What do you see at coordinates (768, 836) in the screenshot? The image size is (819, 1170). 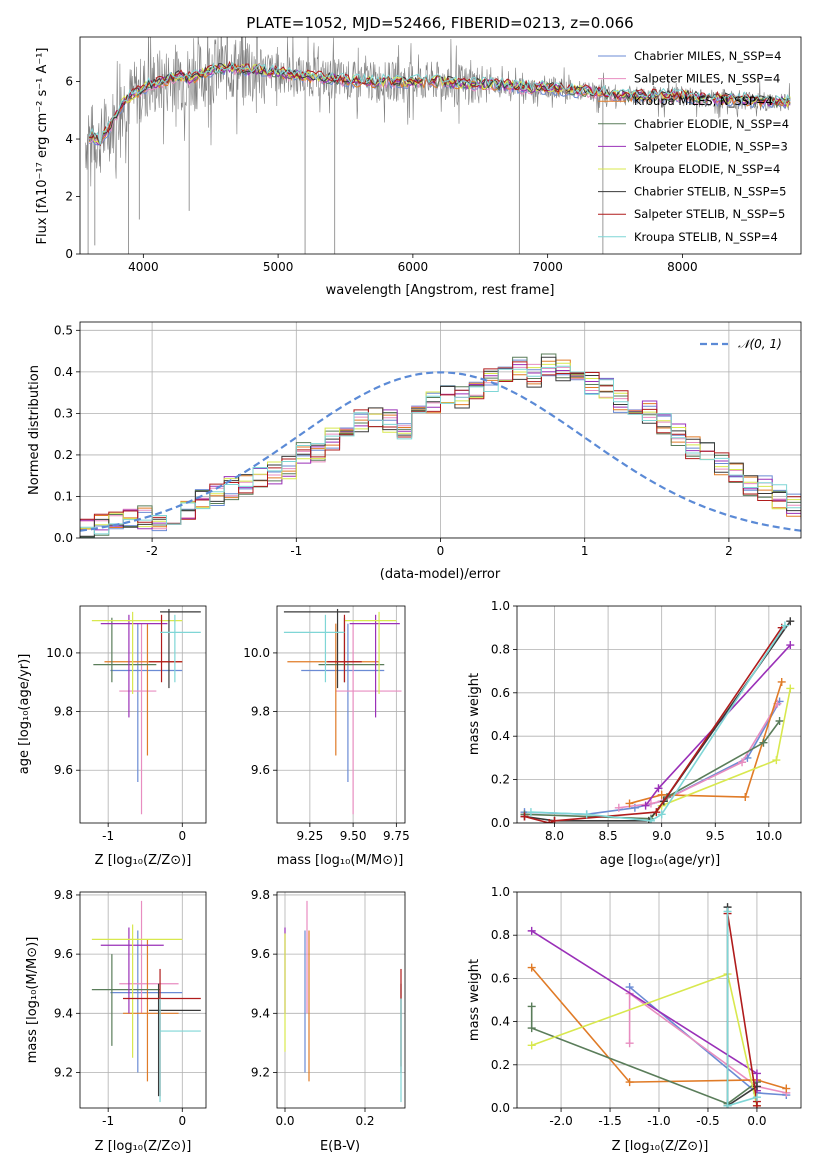 I see `x-tick-label: 10.0` at bounding box center [768, 836].